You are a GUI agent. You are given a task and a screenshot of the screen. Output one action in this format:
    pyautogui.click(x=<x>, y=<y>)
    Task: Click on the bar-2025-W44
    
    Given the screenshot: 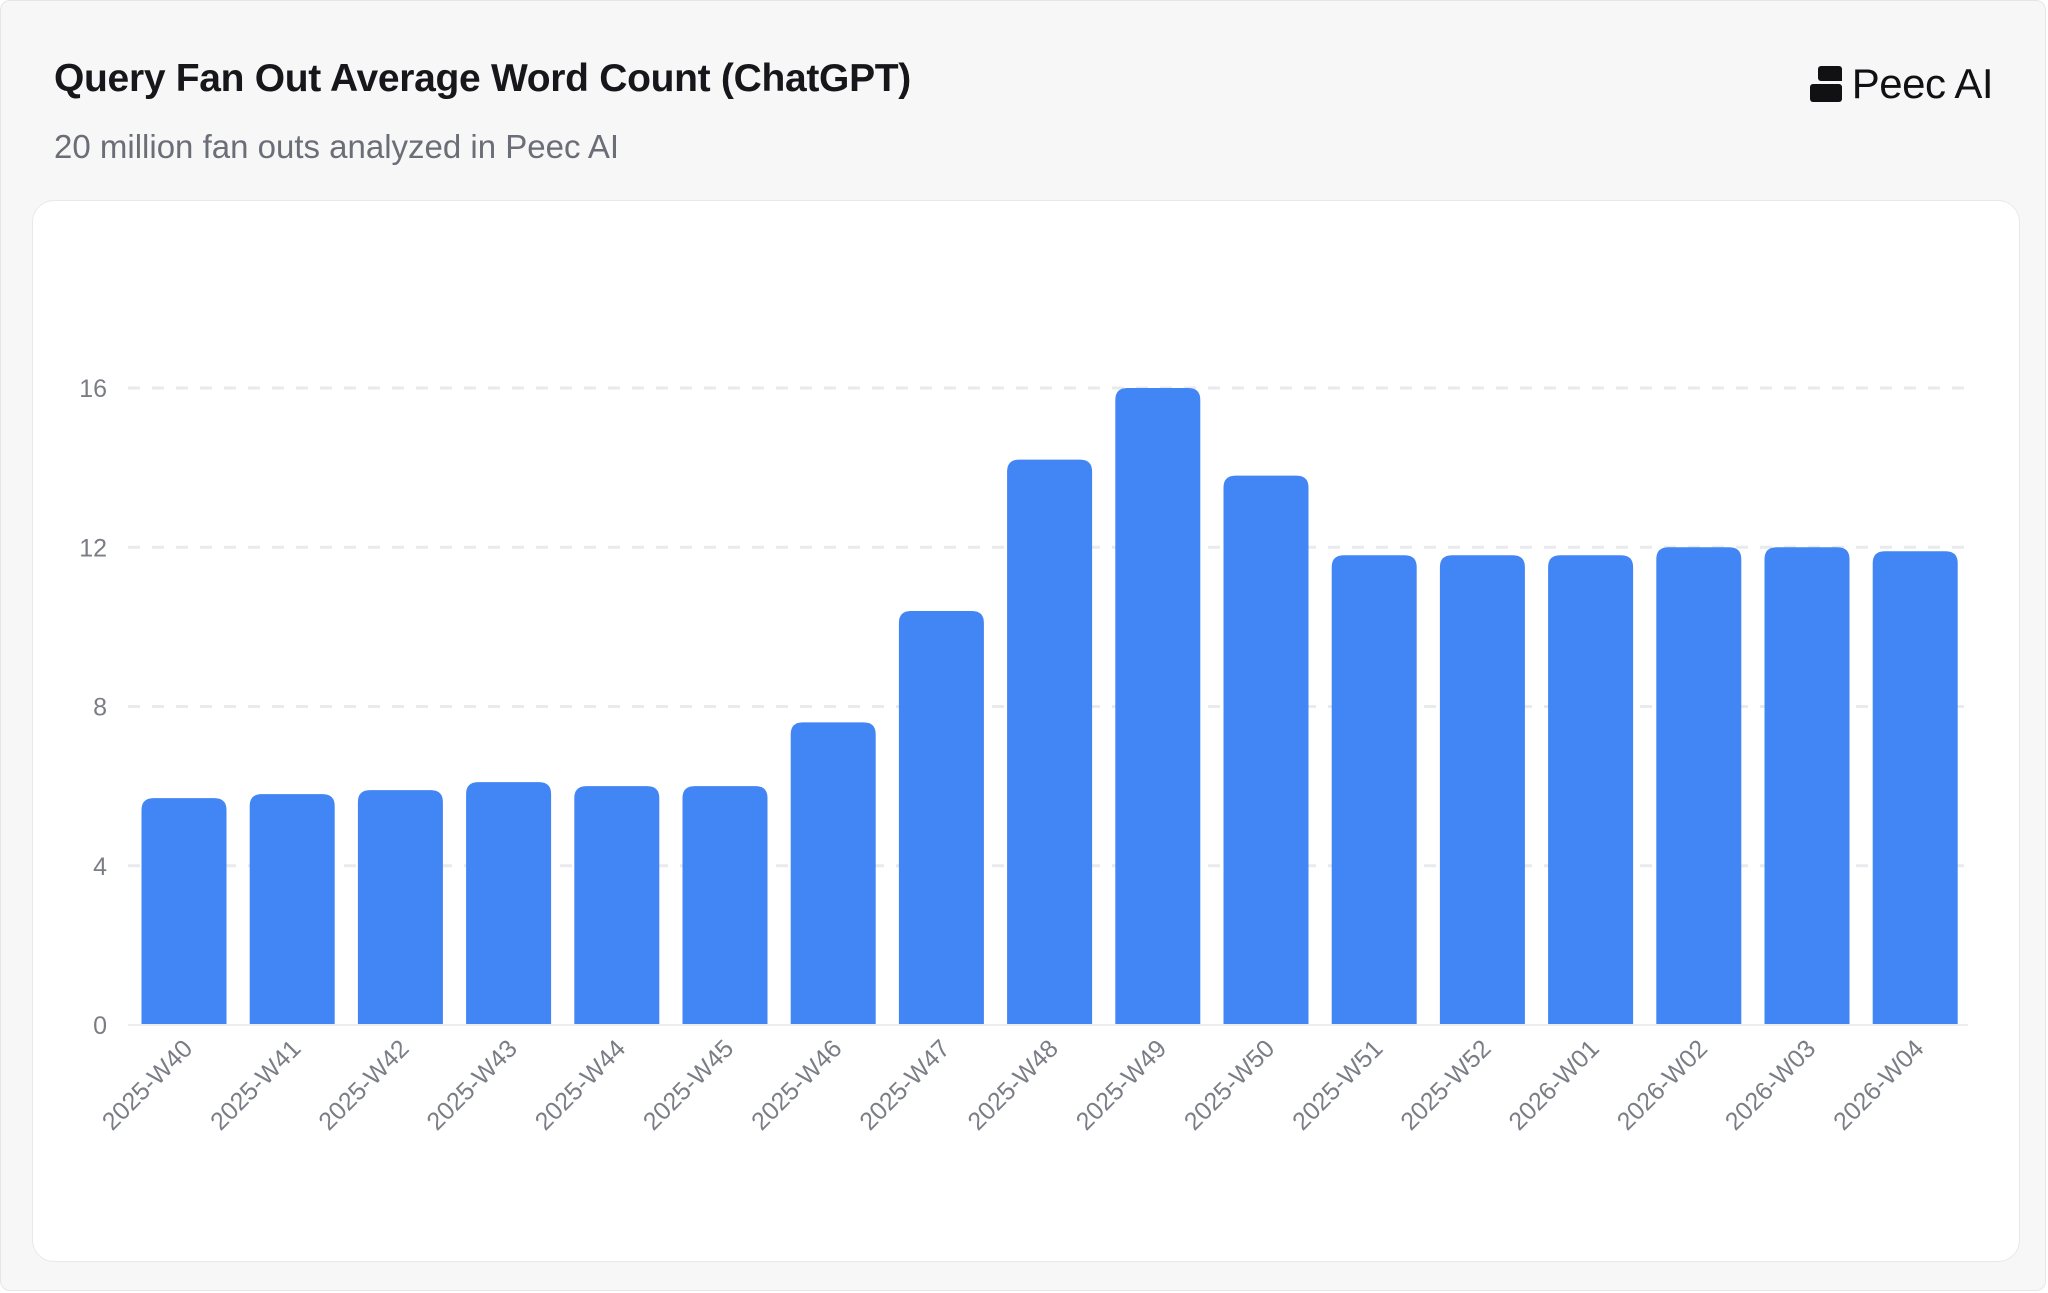 What is the action you would take?
    pyautogui.click(x=617, y=905)
    